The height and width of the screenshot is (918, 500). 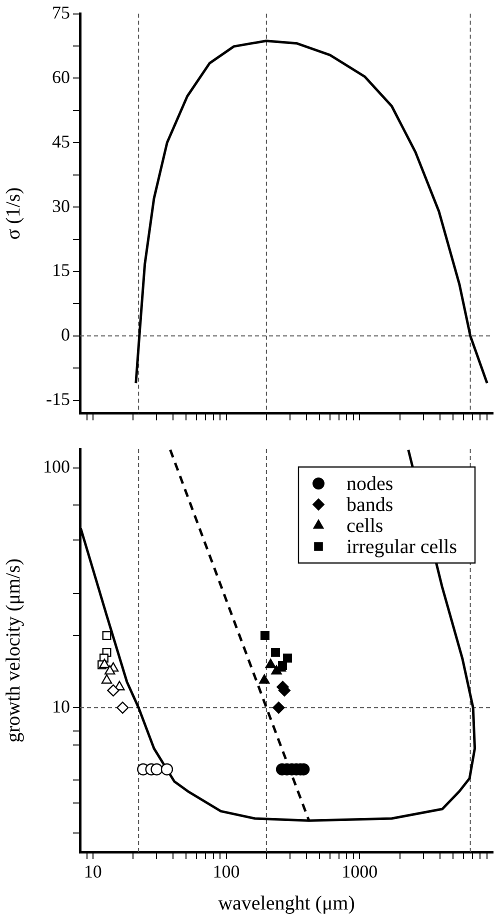 What do you see at coordinates (360, 872) in the screenshot?
I see `x-tick-label: 1000` at bounding box center [360, 872].